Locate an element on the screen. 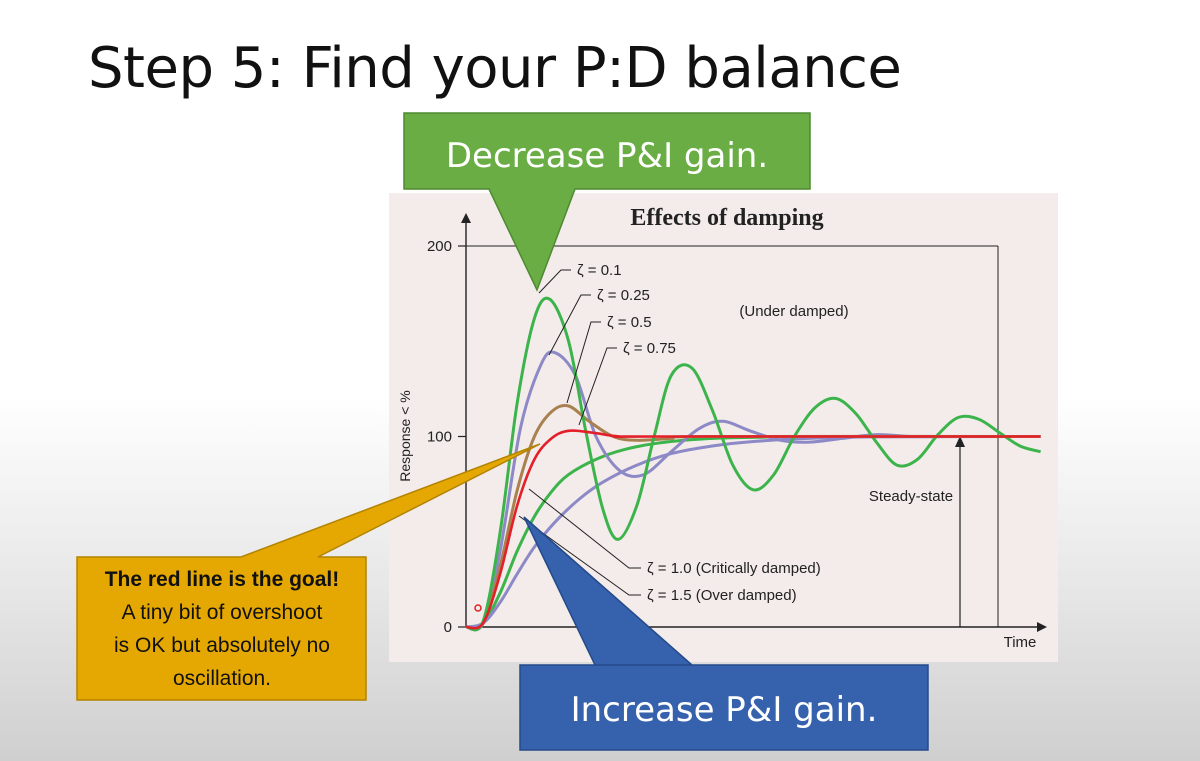  y-tick-label-100: 100 is located at coordinates (439, 437).